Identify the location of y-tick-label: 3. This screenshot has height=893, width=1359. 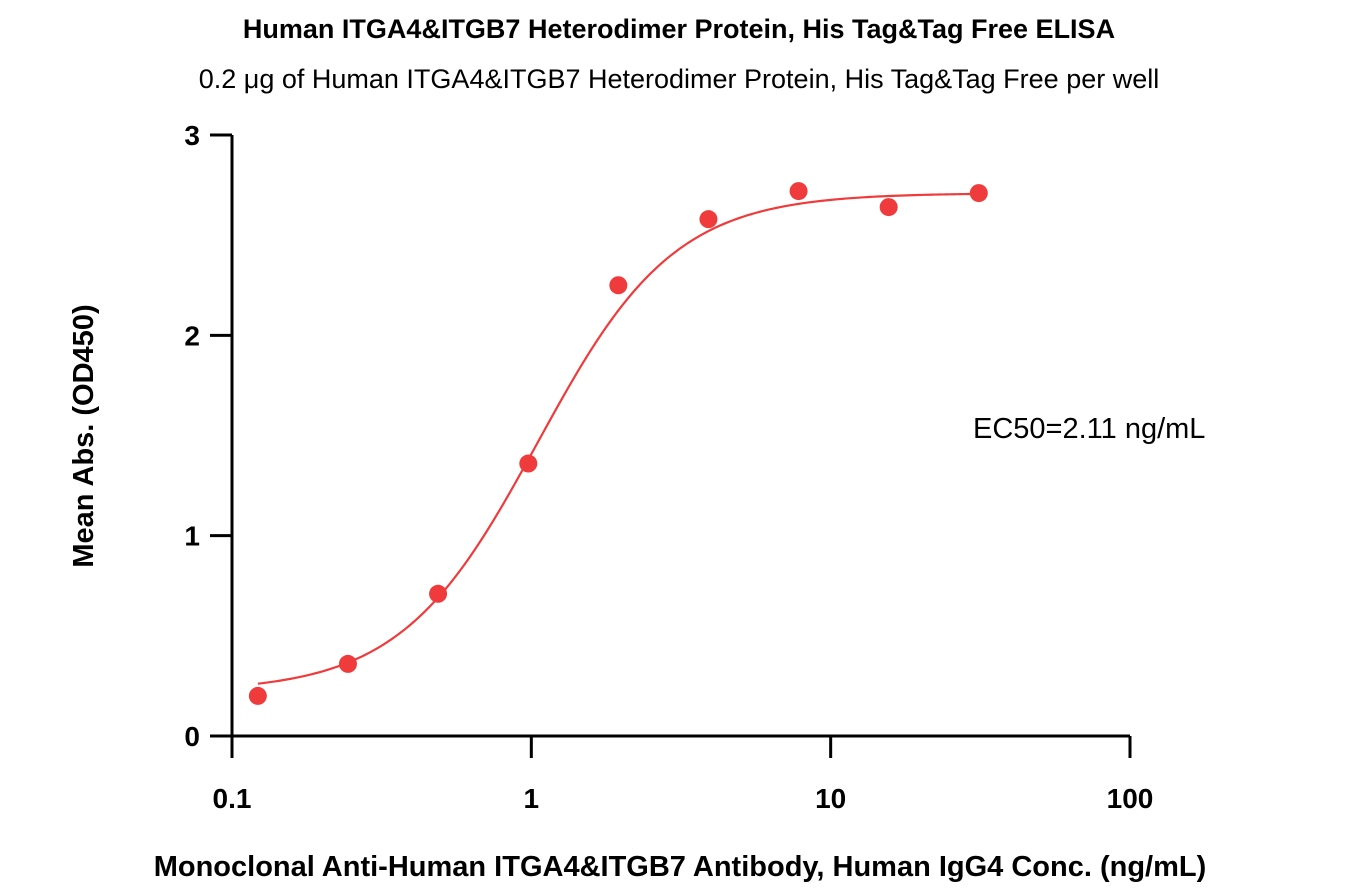
(192, 135).